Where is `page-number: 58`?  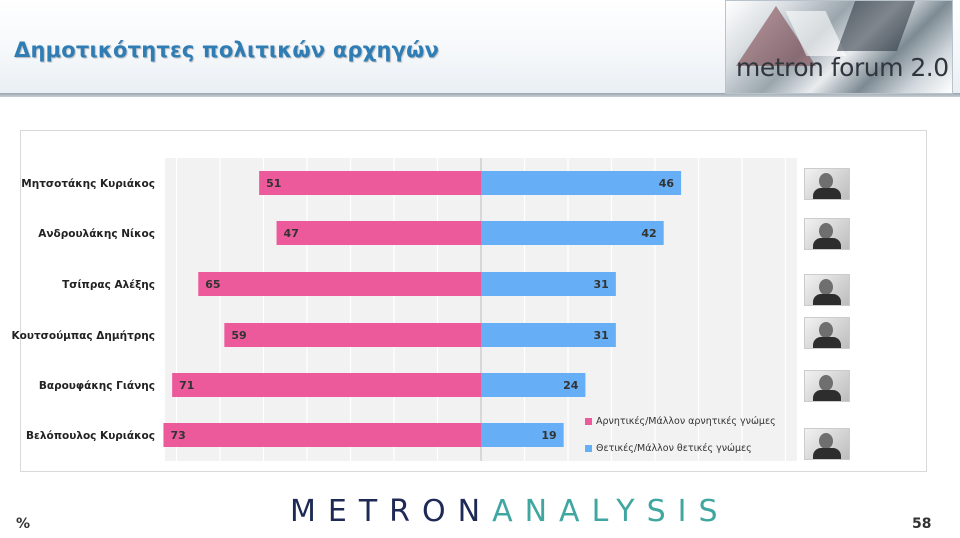 page-number: 58 is located at coordinates (922, 524).